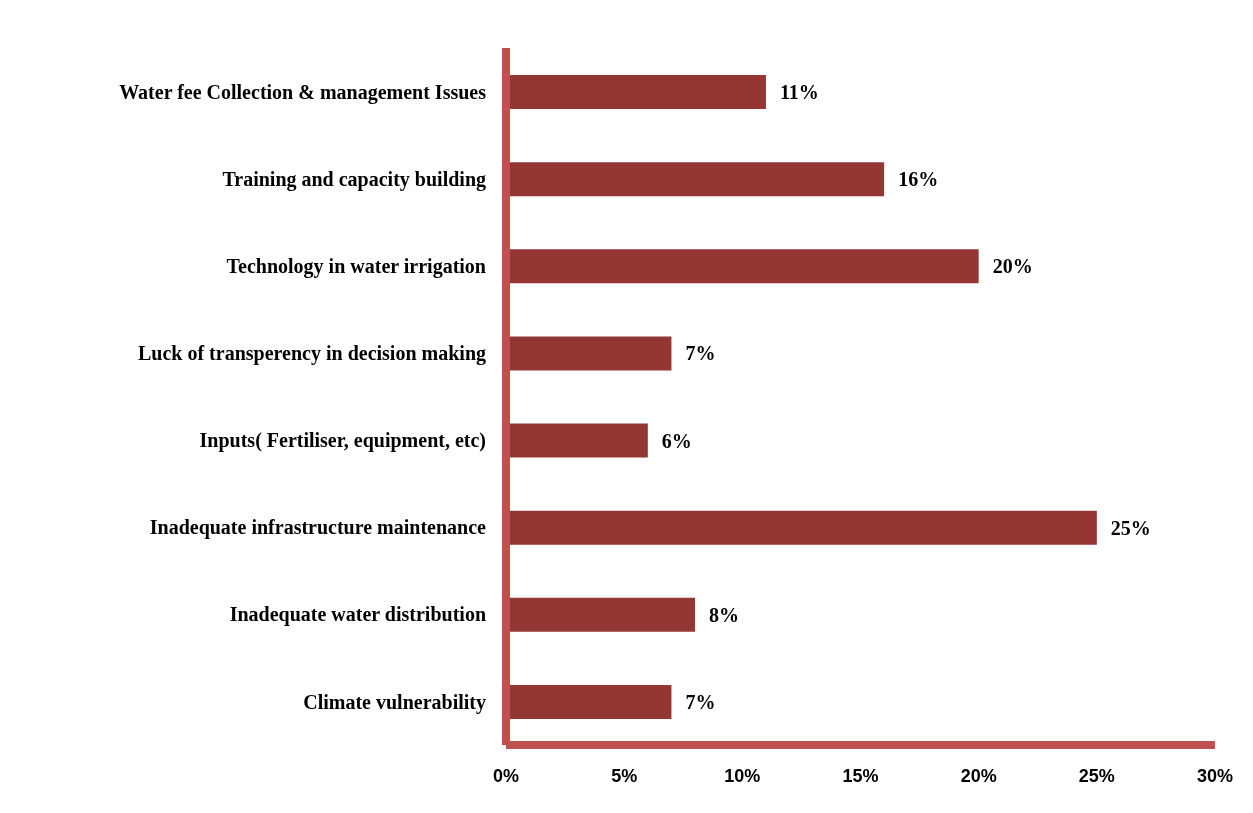 The height and width of the screenshot is (813, 1253). Describe the element at coordinates (303, 92) in the screenshot. I see `y-tick-label: Water fee Collection & management Issues` at that location.